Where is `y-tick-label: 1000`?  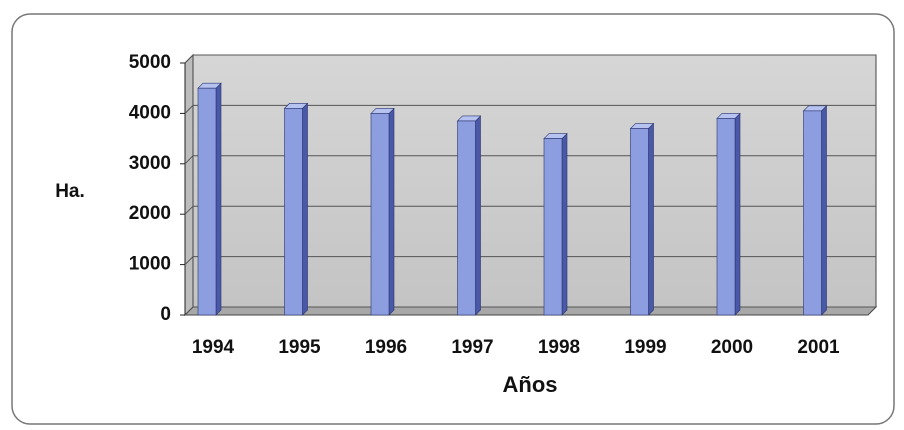
y-tick-label: 1000 is located at coordinates (150, 264).